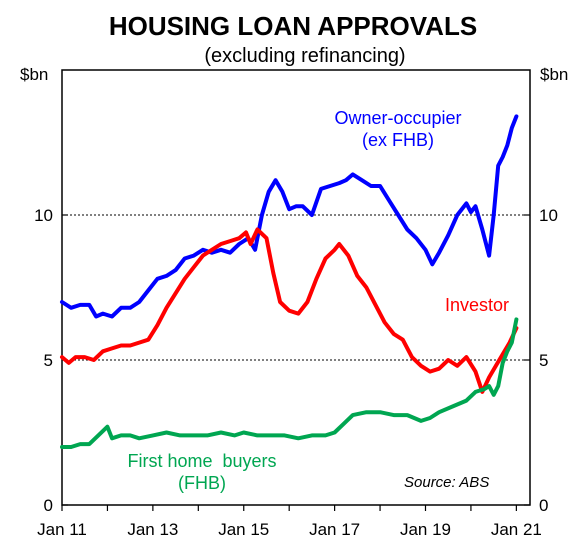 The image size is (586, 560). I want to click on chart-title: HOUSING LOAN APPROVALS, so click(293, 26).